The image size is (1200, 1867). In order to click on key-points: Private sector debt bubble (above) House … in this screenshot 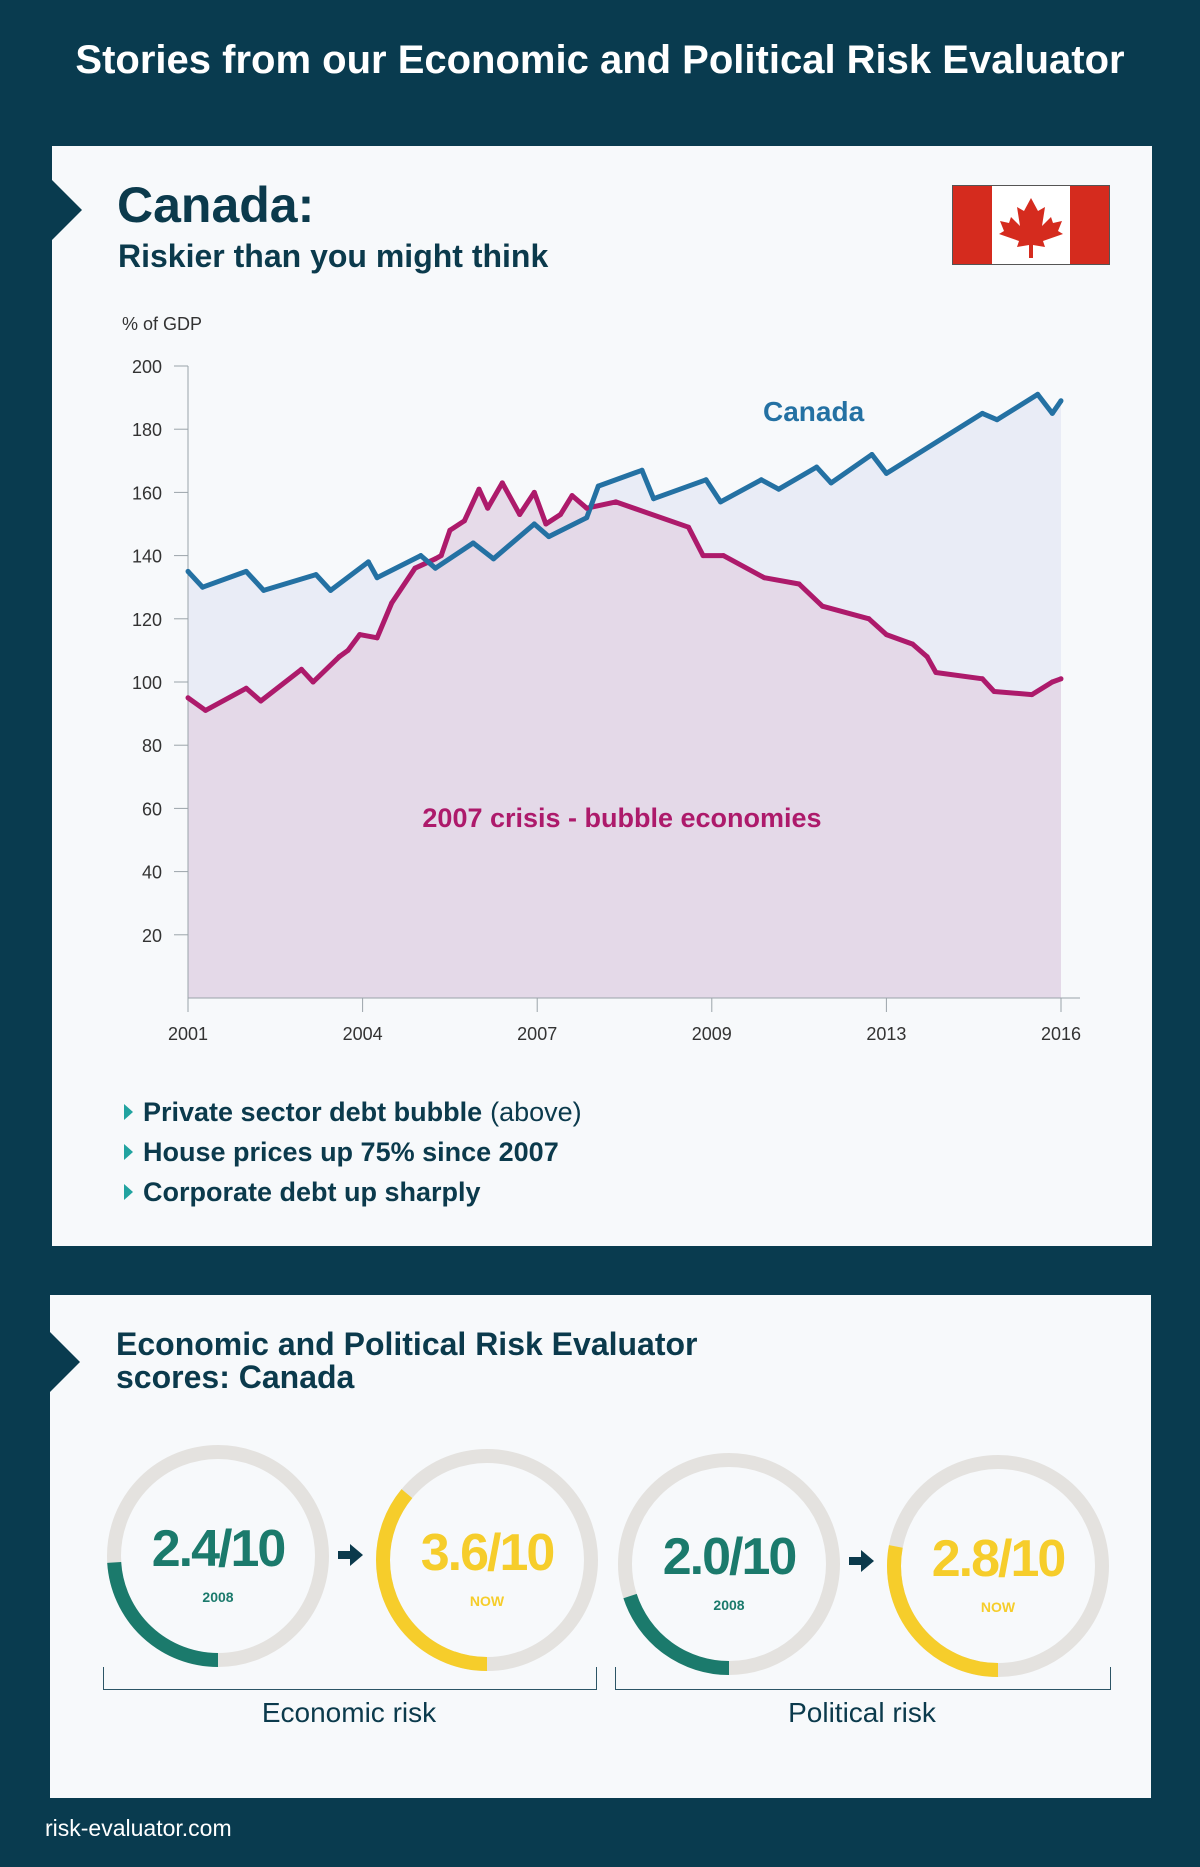, I will do `click(574, 1152)`.